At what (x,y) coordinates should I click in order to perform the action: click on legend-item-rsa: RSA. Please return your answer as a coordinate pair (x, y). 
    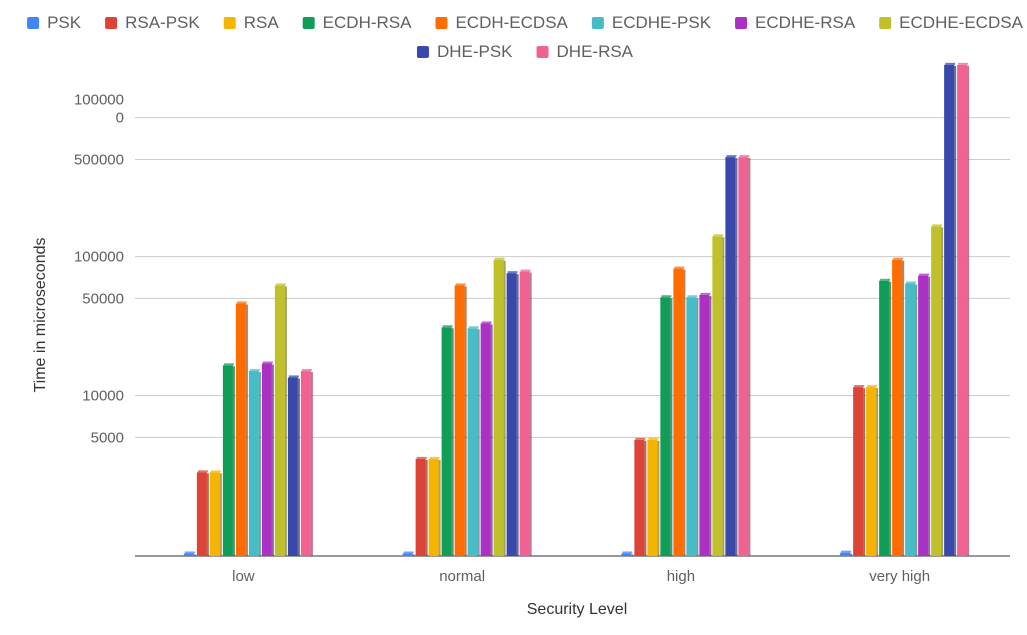
    Looking at the image, I should click on (251, 22).